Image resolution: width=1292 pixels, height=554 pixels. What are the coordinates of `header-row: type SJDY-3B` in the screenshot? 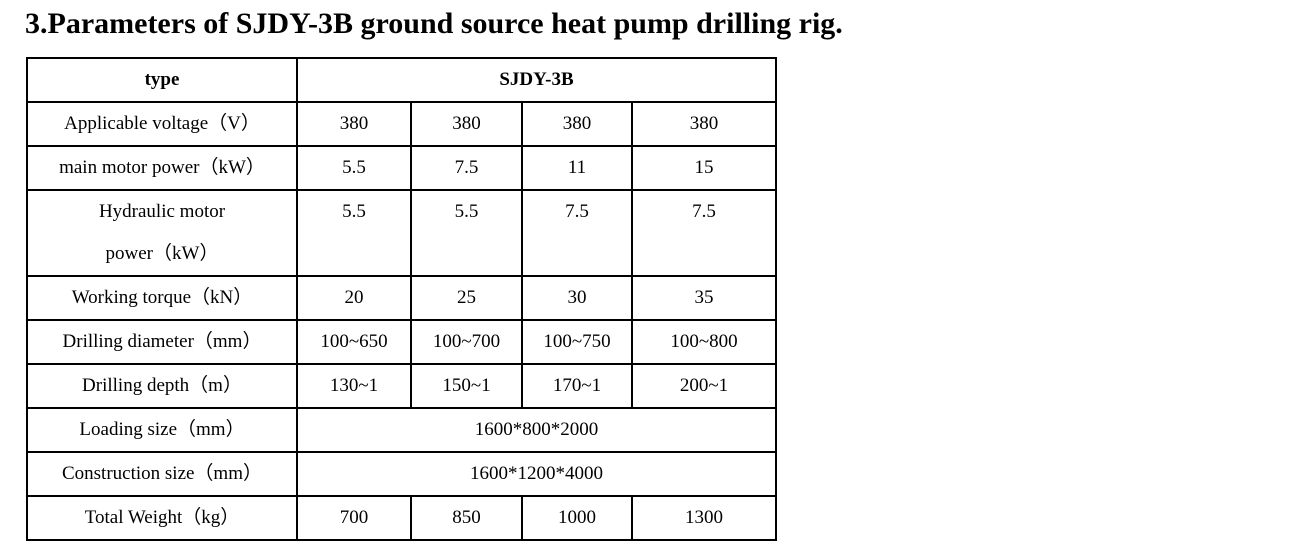 It's located at (401, 80).